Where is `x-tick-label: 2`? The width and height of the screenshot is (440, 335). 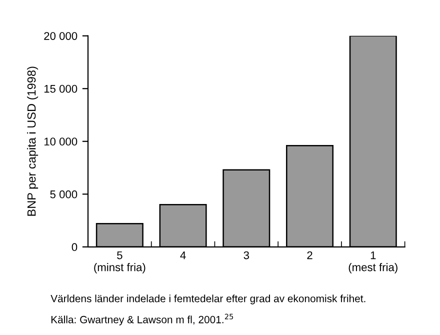
x-tick-label: 2 is located at coordinates (309, 255).